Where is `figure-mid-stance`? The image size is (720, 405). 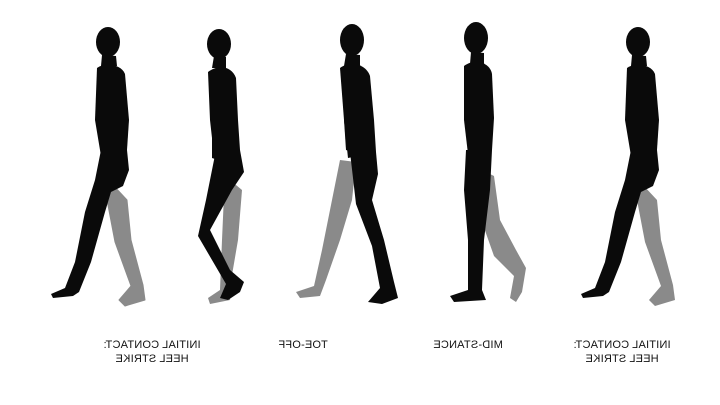 figure-mid-stance is located at coordinates (488, 162).